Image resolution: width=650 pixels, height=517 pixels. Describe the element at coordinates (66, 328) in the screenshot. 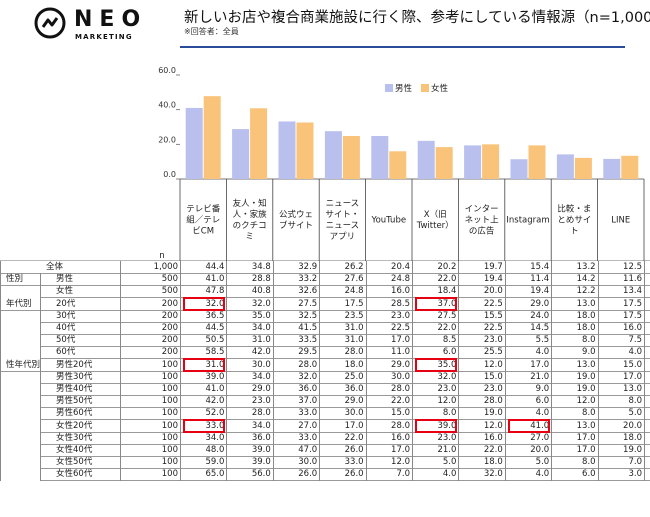

I see `row-label: 40代` at that location.